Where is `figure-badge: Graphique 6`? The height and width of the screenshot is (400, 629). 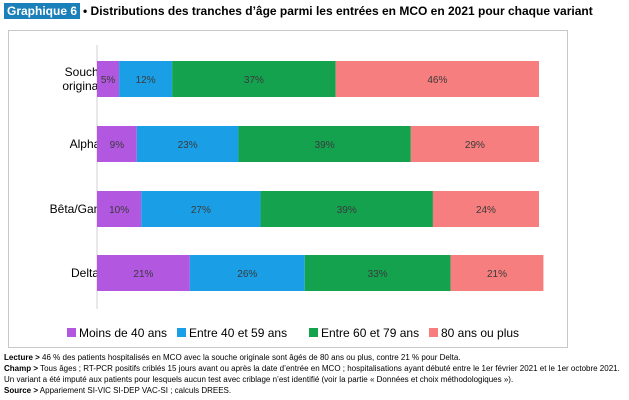 figure-badge: Graphique 6 is located at coordinates (42, 11).